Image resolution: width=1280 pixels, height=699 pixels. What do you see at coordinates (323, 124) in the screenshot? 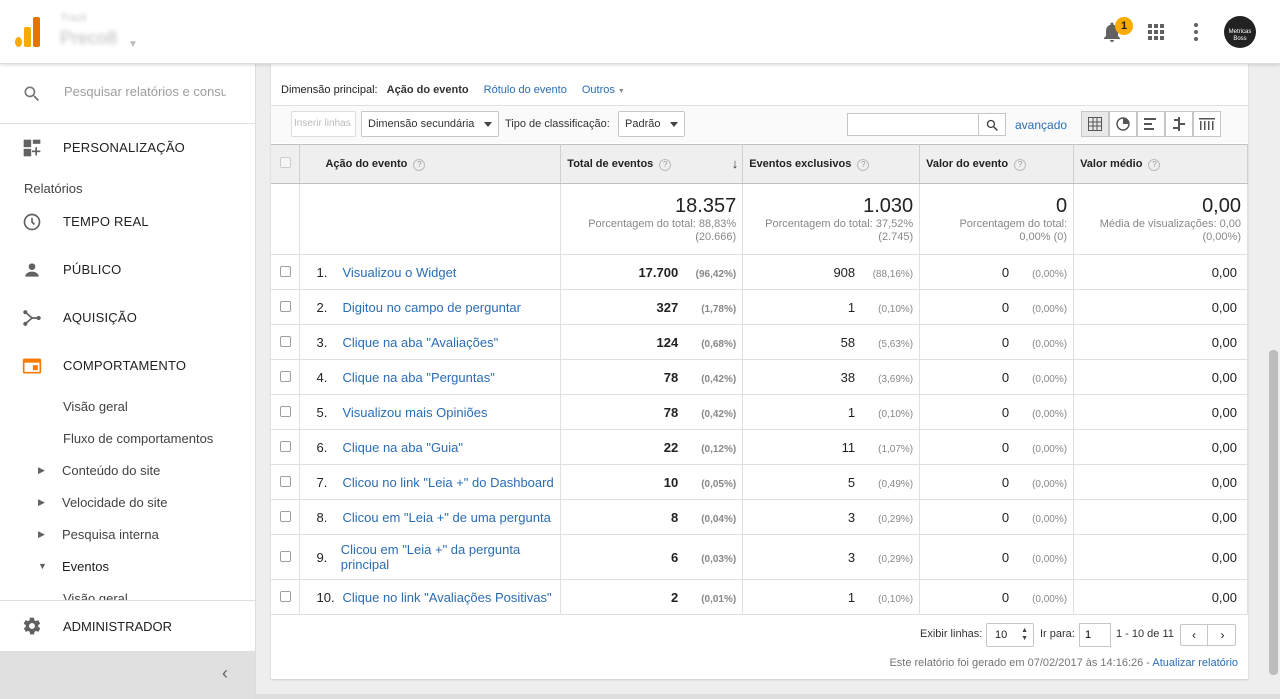
I see `plot-rows-button: Inserir linhas` at bounding box center [323, 124].